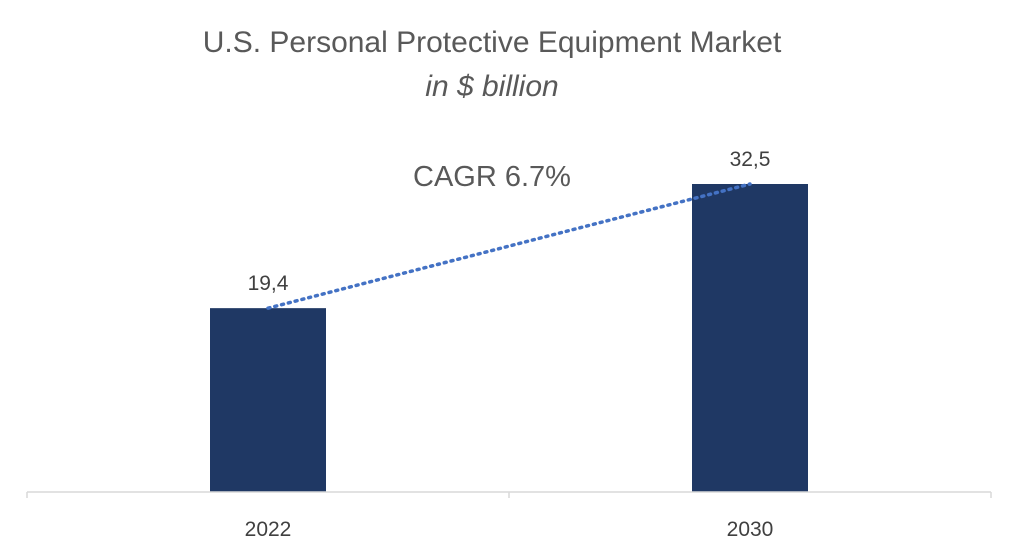 This screenshot has width=1024, height=558. I want to click on x-tick-label-2030: 2030, so click(750, 529).